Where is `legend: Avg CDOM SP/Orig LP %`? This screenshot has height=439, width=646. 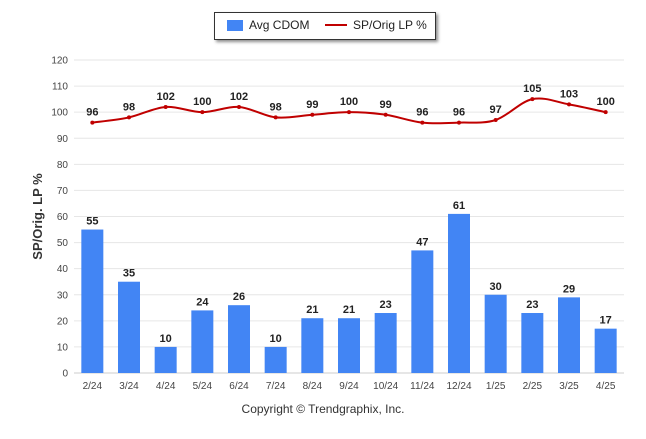
legend: Avg CDOM SP/Orig LP % is located at coordinates (325, 26).